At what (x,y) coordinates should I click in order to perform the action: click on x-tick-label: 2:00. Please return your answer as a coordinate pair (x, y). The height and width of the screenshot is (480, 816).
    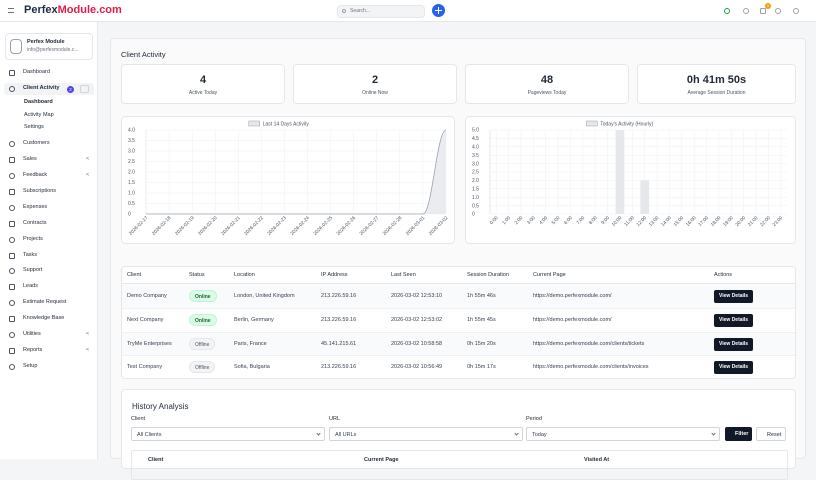
    Looking at the image, I should click on (519, 220).